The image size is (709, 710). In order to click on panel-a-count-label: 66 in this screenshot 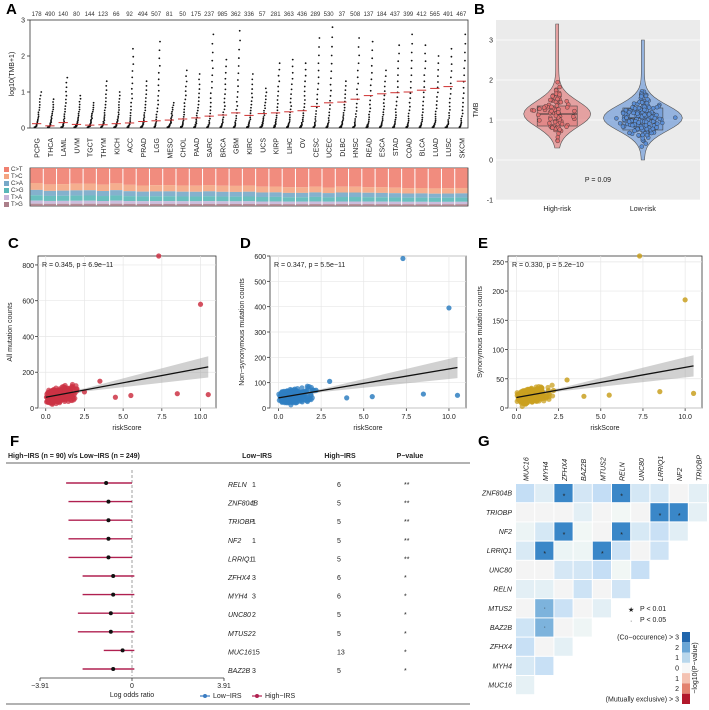, I will do `click(116, 15)`.